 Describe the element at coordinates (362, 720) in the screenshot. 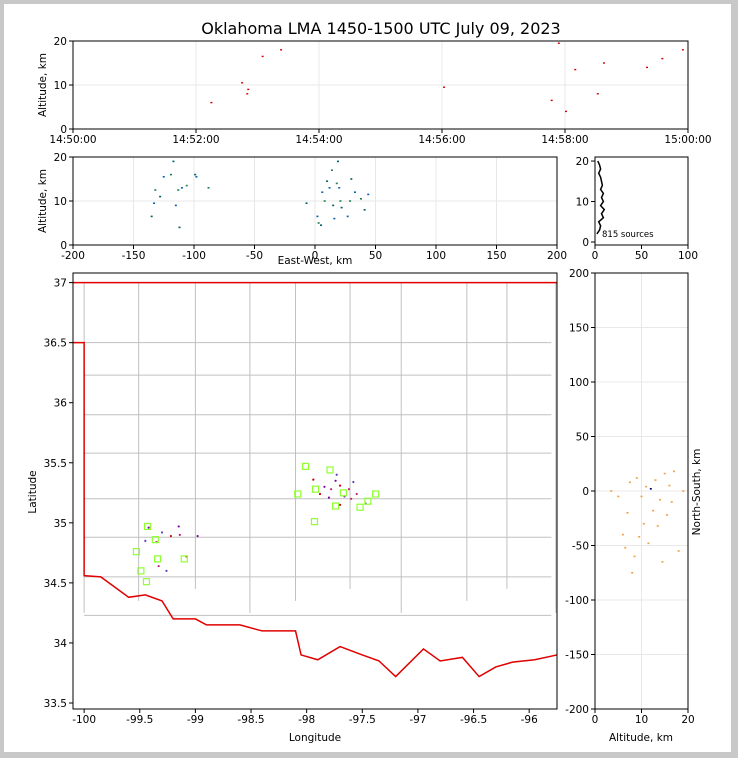

I see `x-tick-label: -97.5` at that location.